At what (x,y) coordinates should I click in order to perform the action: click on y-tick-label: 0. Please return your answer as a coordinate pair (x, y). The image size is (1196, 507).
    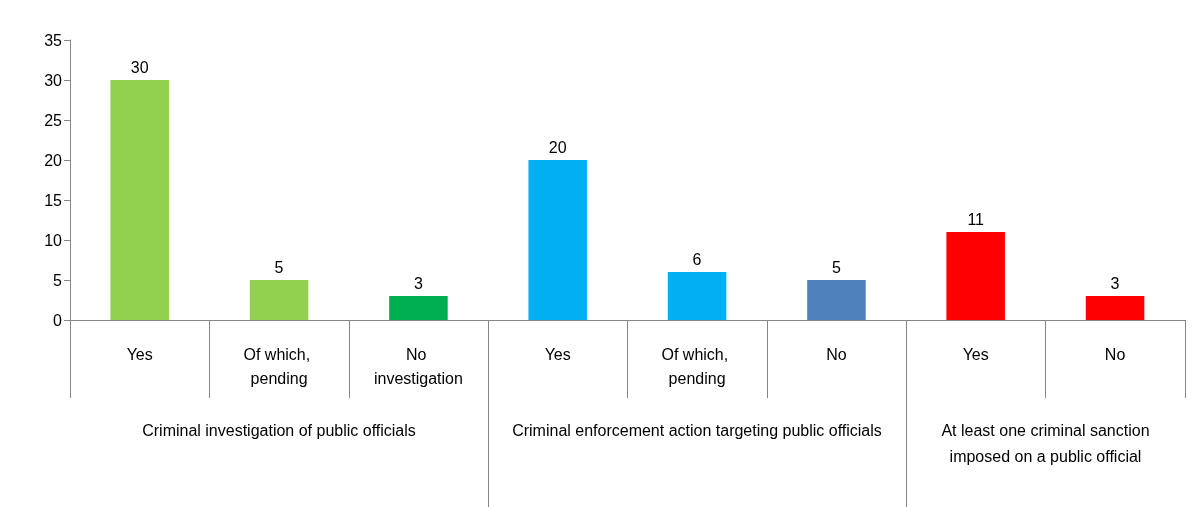
    Looking at the image, I should click on (58, 320).